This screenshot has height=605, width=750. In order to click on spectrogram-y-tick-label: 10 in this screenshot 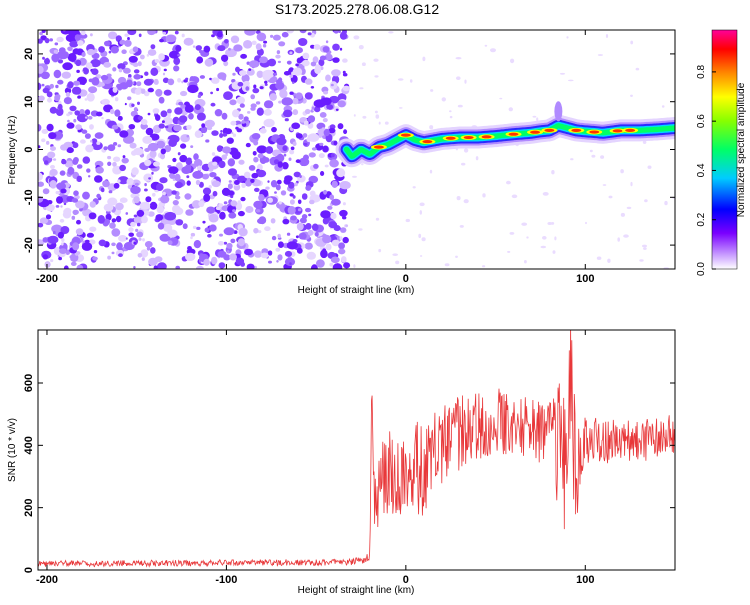, I will do `click(29, 102)`.